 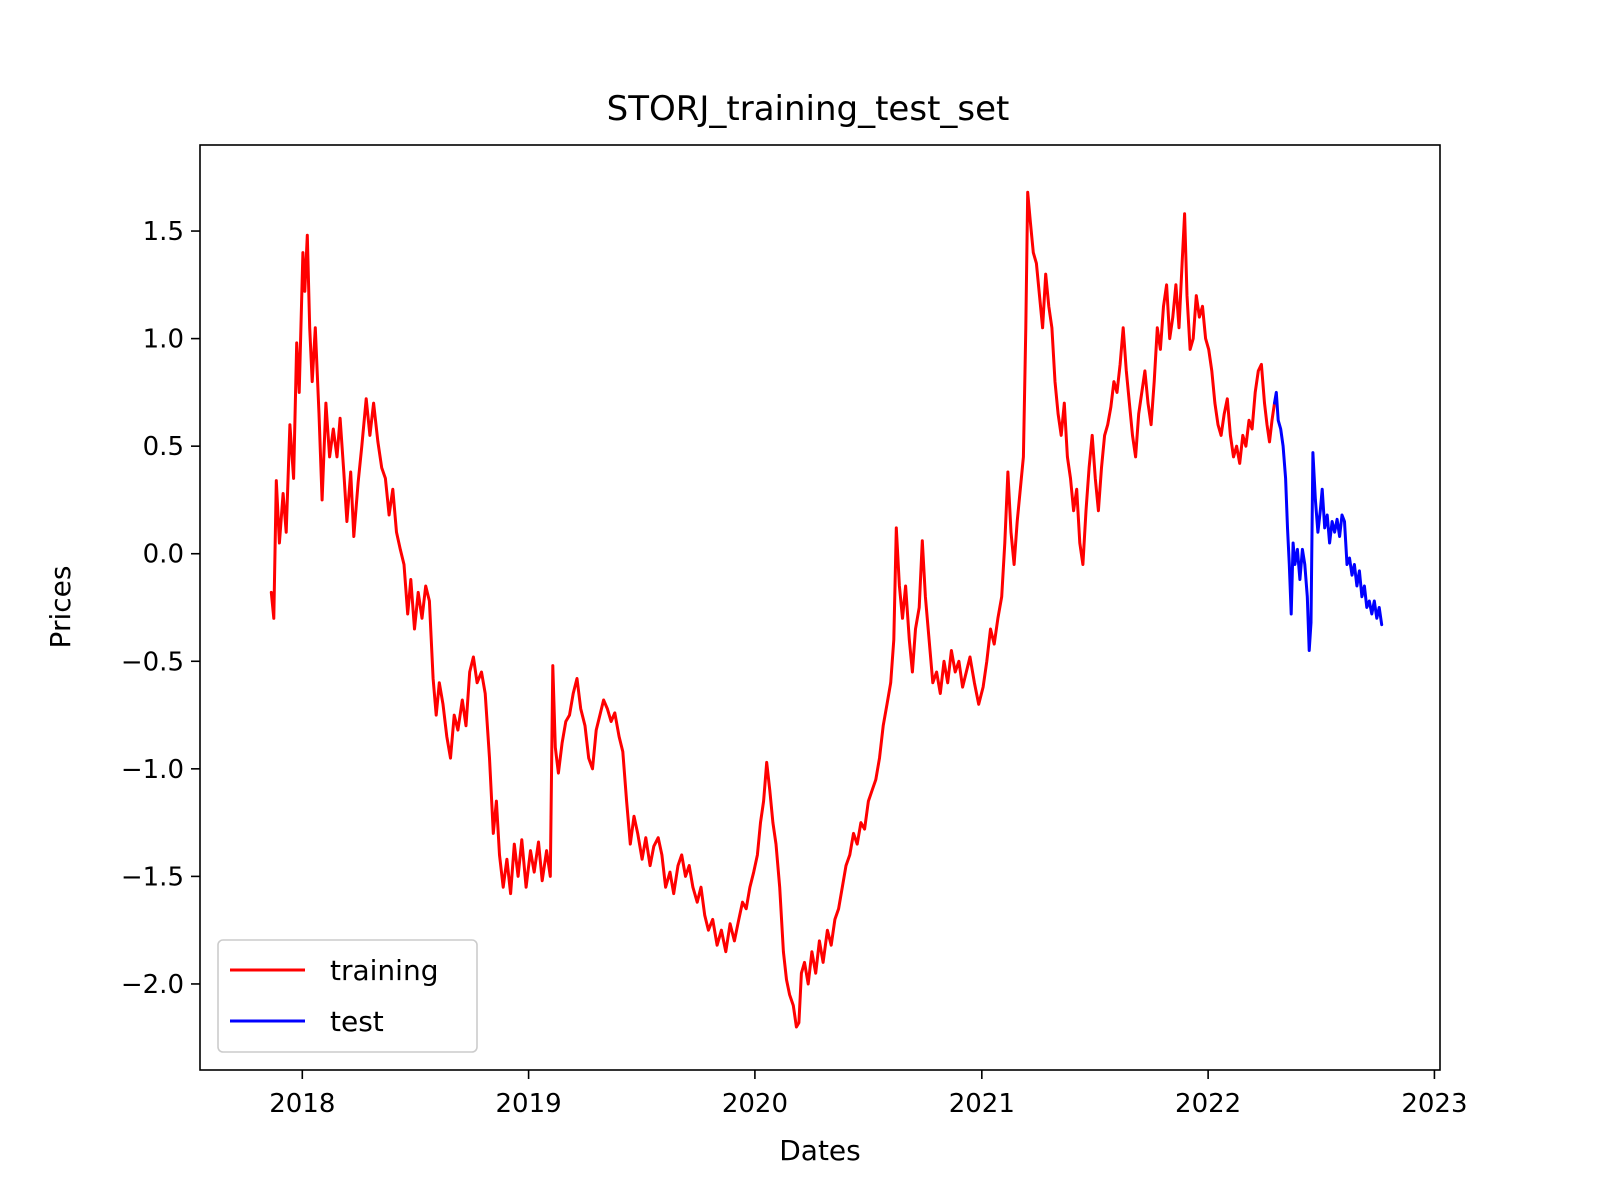 I want to click on y-tick-label: 0.5, so click(x=163, y=447).